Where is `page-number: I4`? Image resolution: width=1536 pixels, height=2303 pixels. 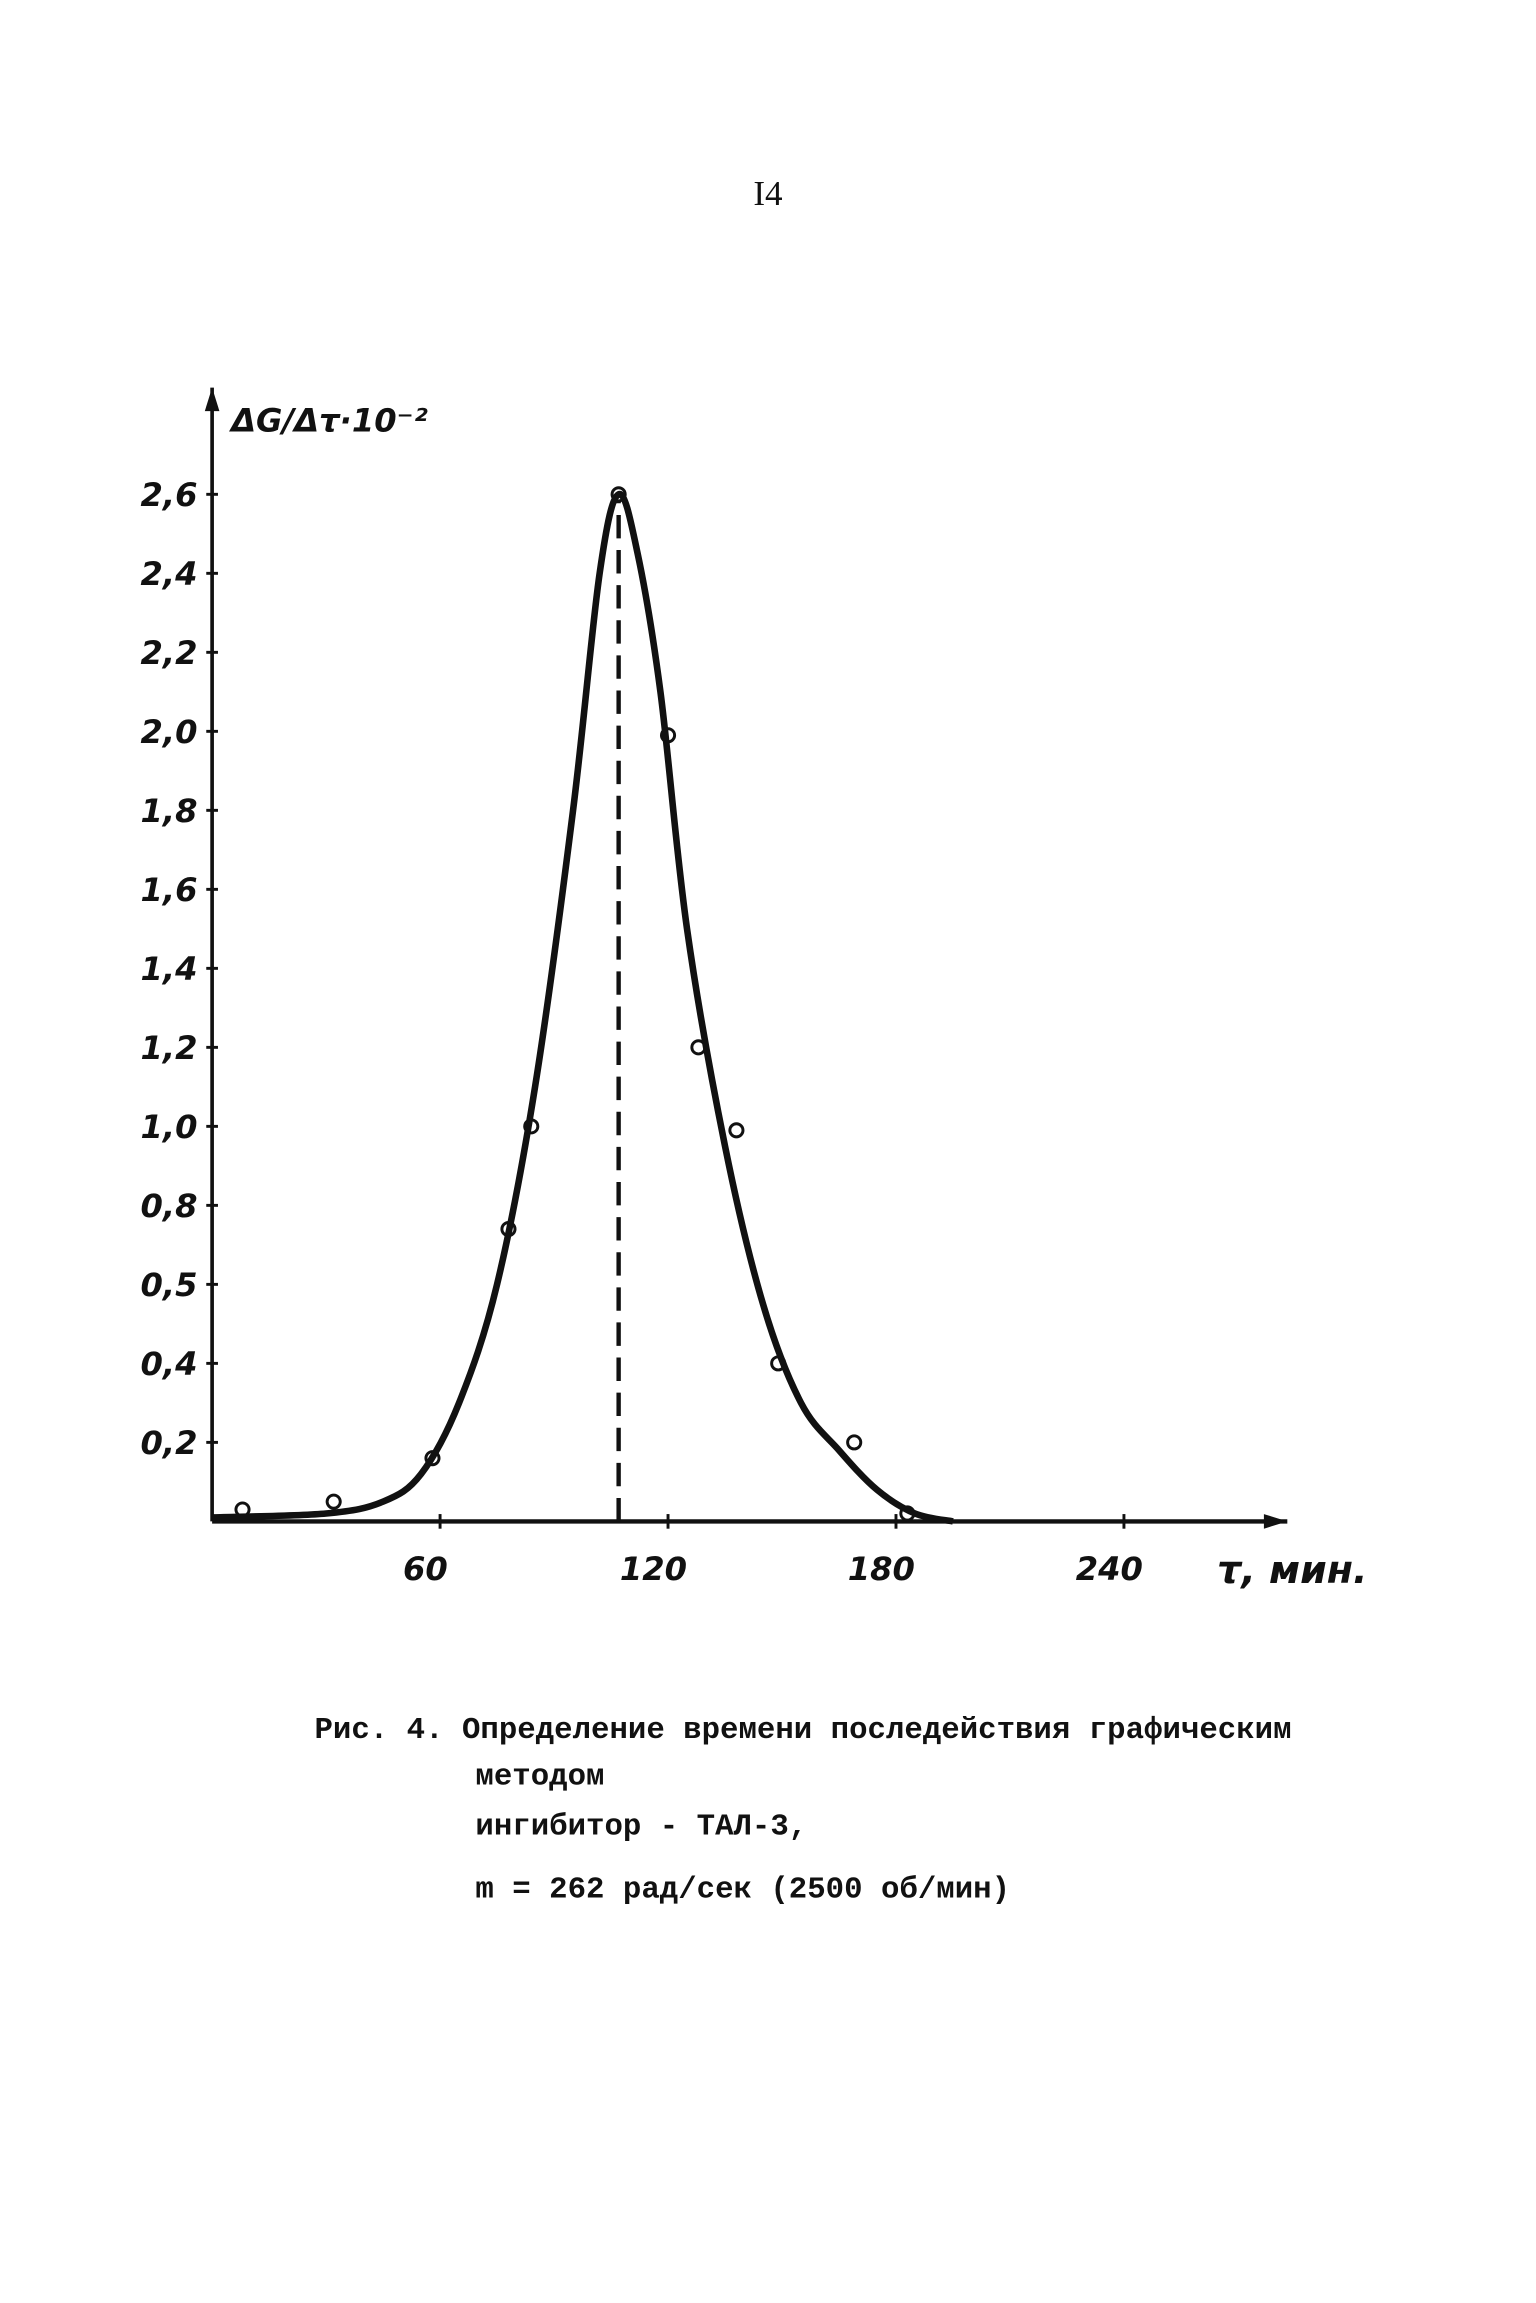 page-number: I4 is located at coordinates (767, 193).